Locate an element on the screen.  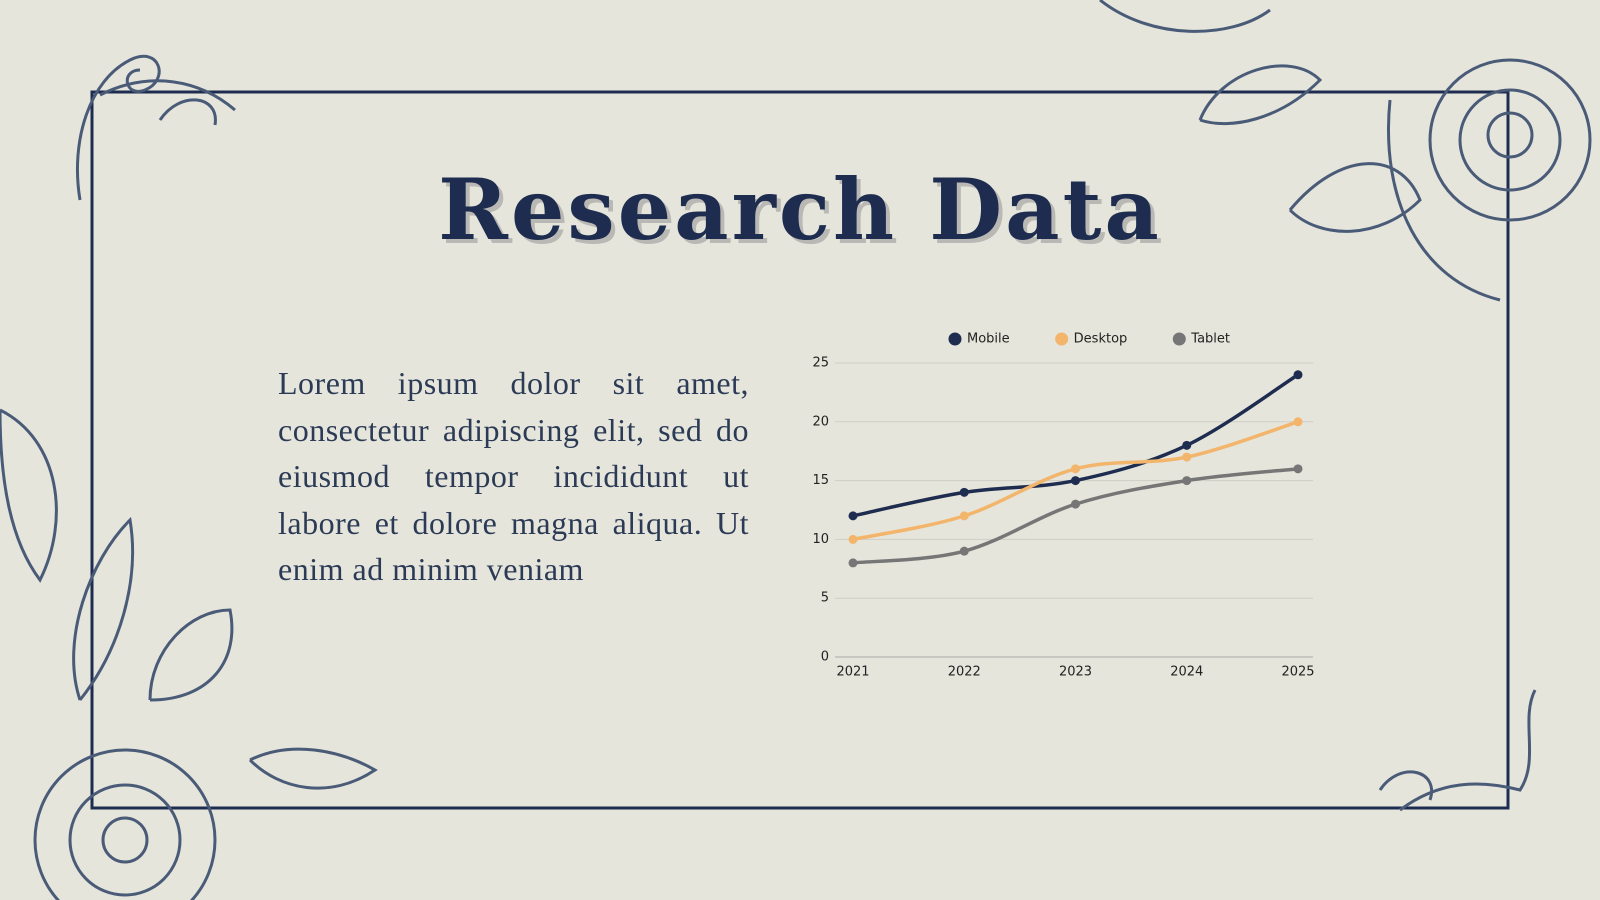
slide-title: Research Data is located at coordinates (800, 209).